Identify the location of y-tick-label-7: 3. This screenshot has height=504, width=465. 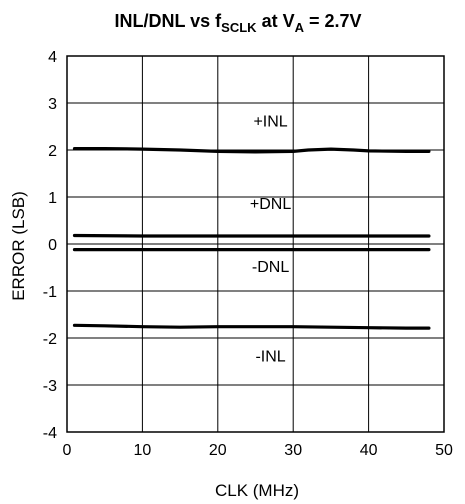
(52, 104).